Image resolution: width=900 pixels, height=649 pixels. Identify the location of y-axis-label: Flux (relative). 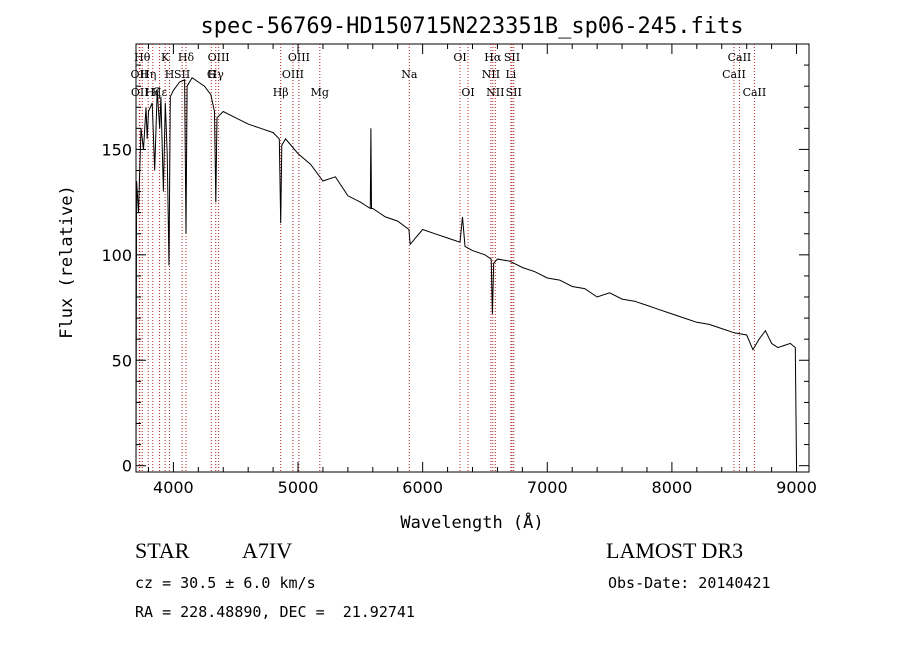
(67, 262).